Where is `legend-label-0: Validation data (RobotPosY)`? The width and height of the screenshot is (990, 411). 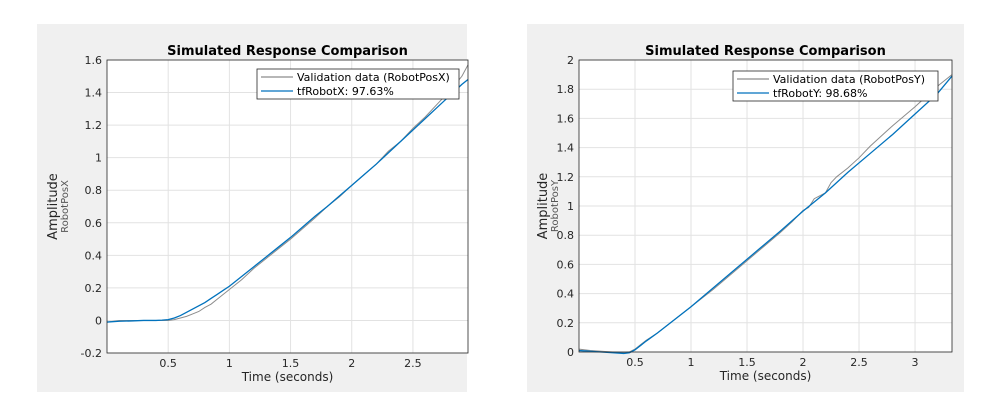
legend-label-0: Validation data (RobotPosY) is located at coordinates (849, 79).